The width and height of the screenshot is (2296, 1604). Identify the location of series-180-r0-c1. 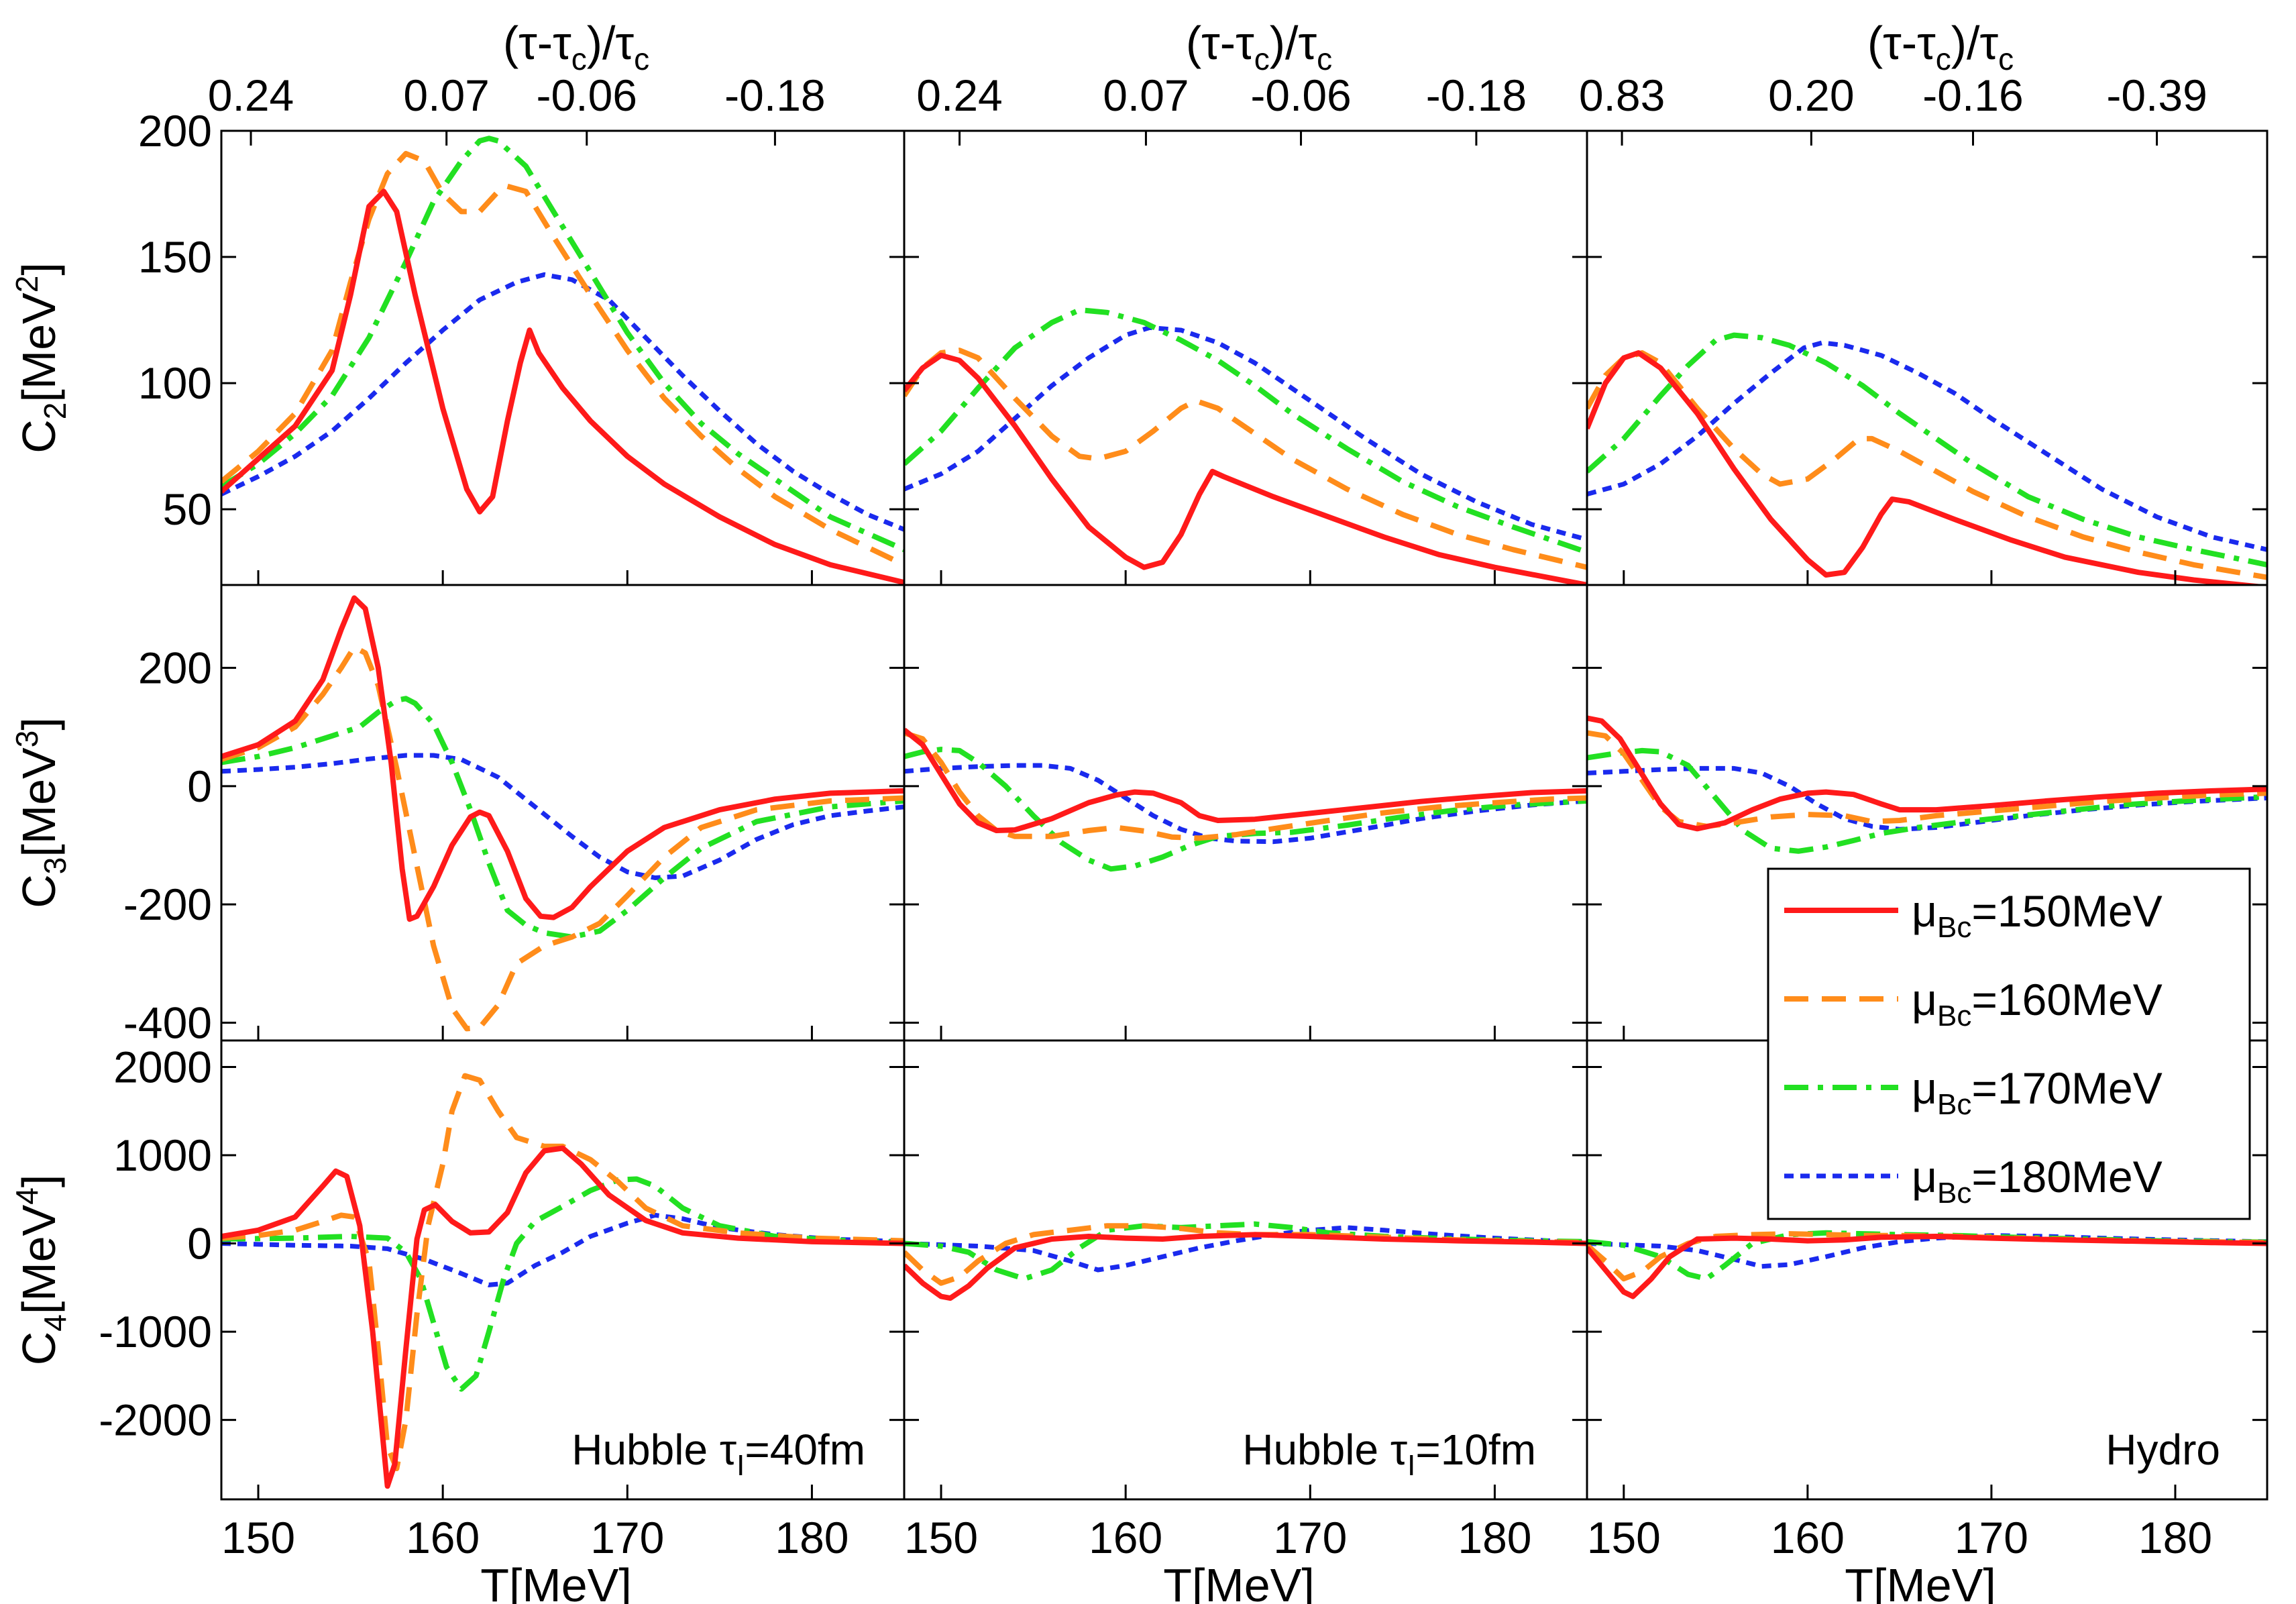
(1245, 434).